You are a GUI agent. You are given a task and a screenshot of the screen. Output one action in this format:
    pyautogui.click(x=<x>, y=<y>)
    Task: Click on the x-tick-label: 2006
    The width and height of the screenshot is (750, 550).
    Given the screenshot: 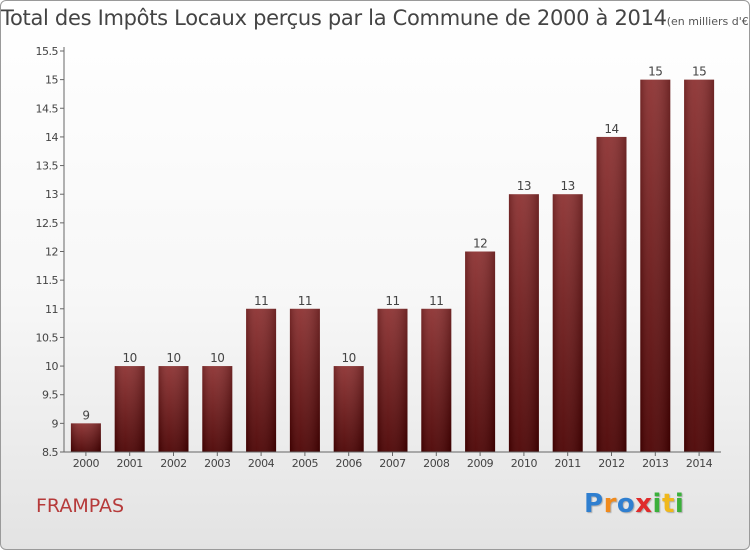 What is the action you would take?
    pyautogui.click(x=348, y=463)
    